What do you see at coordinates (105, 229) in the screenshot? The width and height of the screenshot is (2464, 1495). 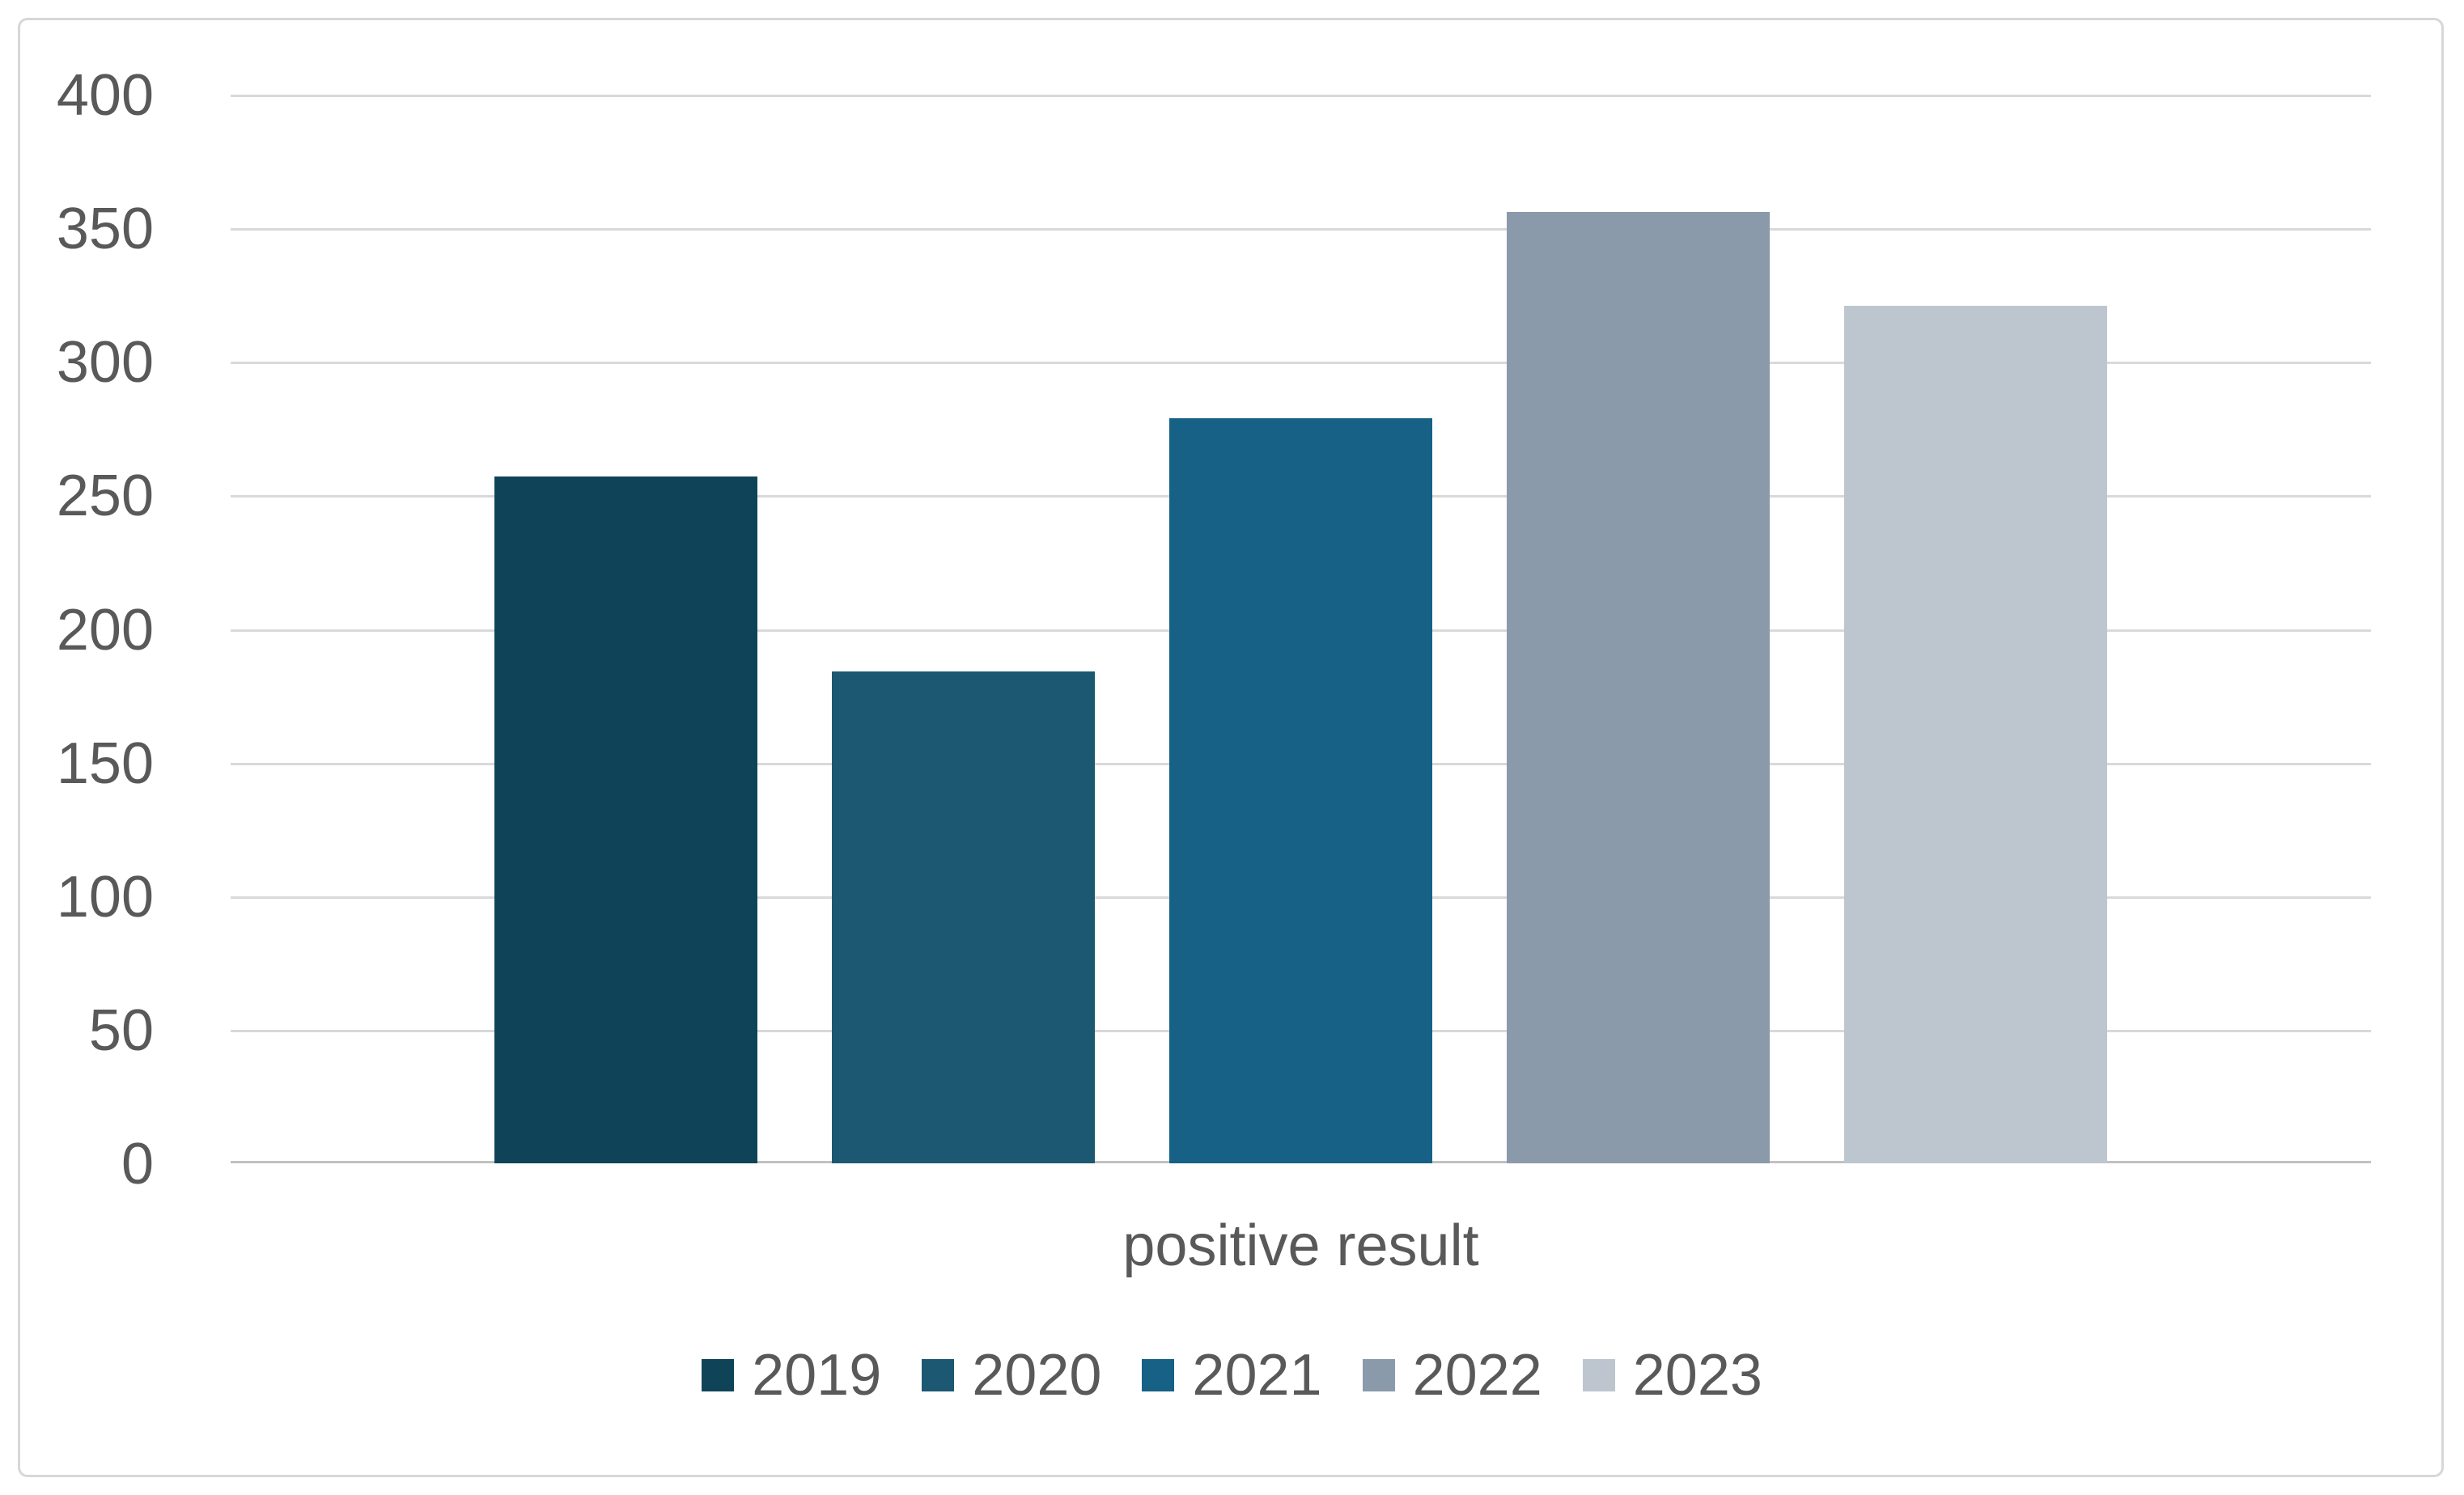 I see `y-tick-label-350: 350` at bounding box center [105, 229].